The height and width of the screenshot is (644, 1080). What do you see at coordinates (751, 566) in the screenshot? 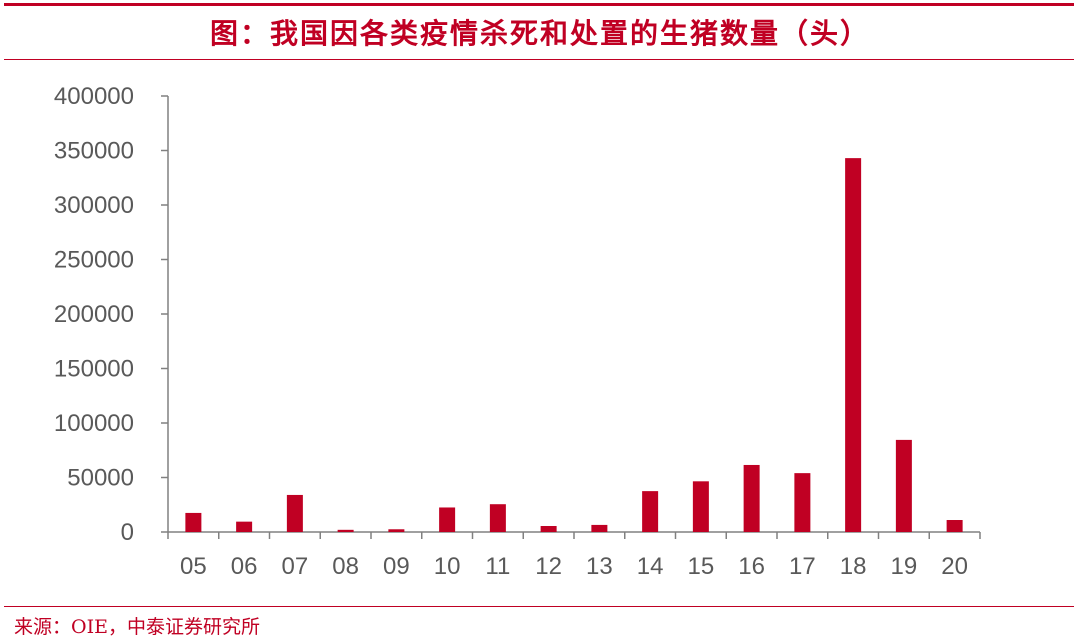
I see `x-tick-label: 16` at bounding box center [751, 566].